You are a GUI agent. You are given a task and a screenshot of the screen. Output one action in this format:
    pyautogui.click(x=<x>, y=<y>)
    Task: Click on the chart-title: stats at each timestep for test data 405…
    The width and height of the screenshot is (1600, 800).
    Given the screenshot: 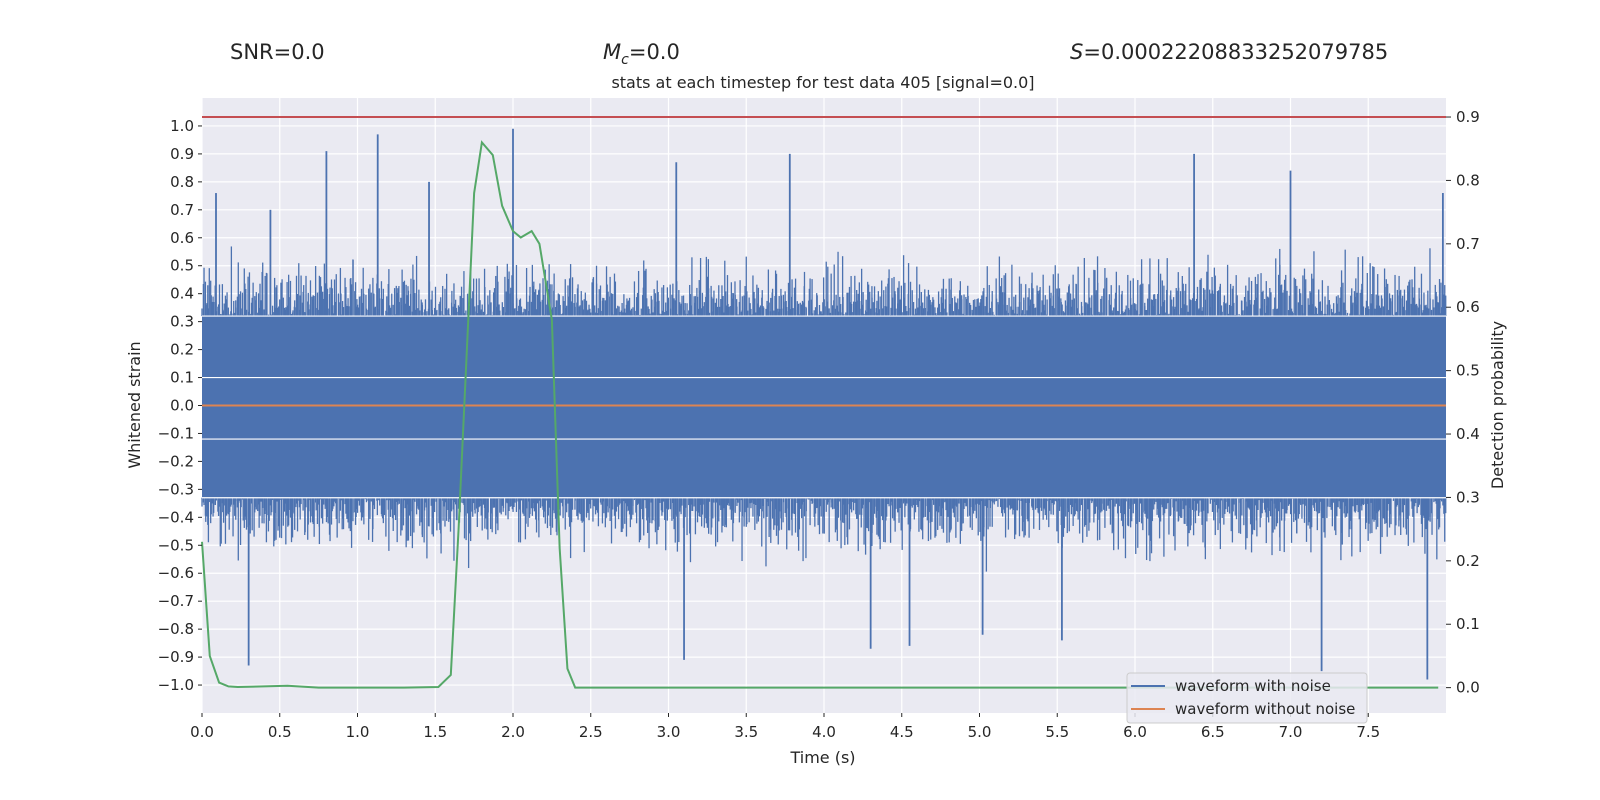 What is the action you would take?
    pyautogui.click(x=822, y=82)
    